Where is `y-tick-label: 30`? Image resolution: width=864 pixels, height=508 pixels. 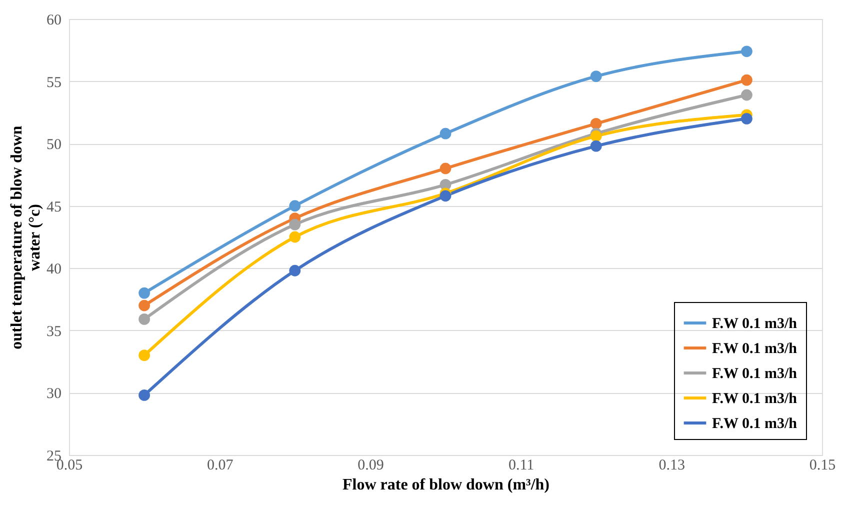 y-tick-label: 30 is located at coordinates (54, 394).